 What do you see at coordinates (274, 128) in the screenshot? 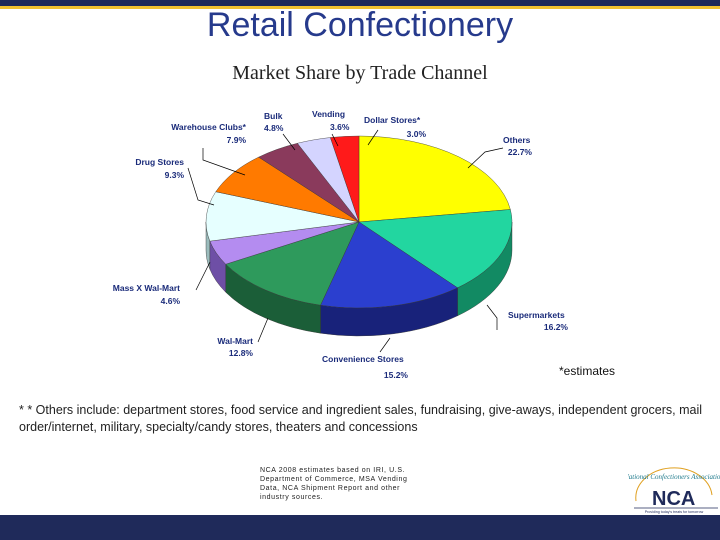
I see `value-bulk: 4.8%` at bounding box center [274, 128].